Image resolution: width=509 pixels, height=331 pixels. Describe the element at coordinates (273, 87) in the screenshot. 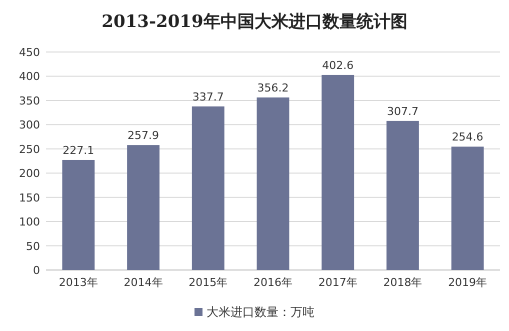

I see `data-label: 356.2` at that location.